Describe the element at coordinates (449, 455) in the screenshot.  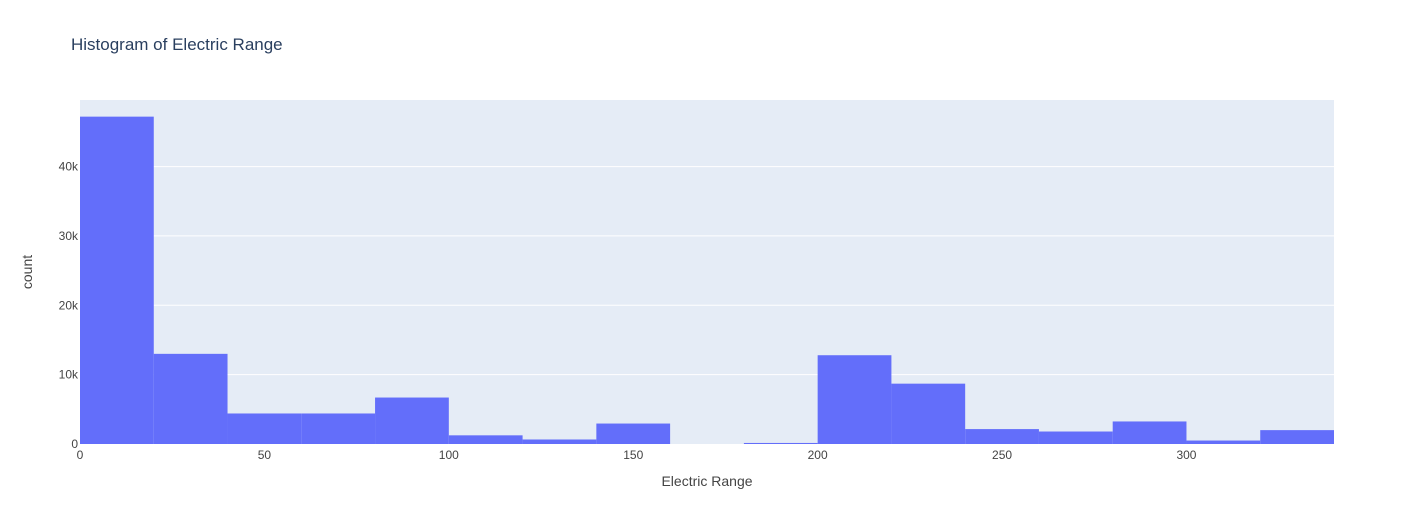
I see `x-tick-label: 100` at that location.